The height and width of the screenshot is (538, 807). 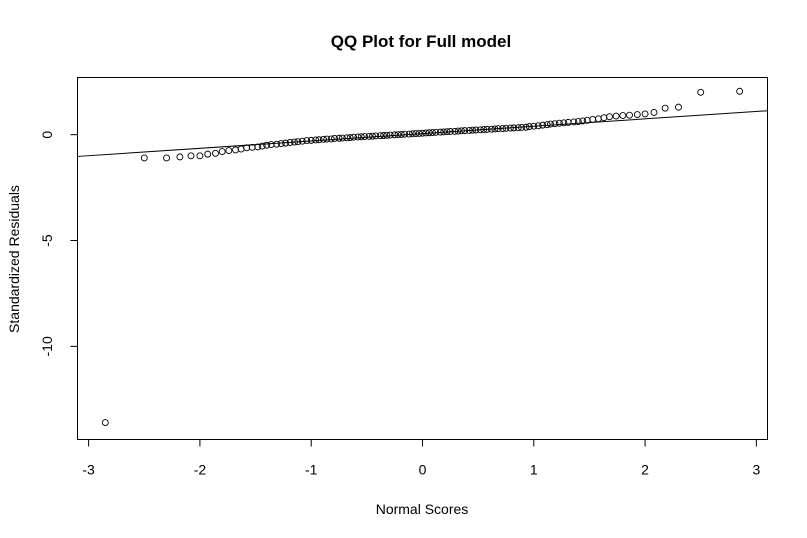 I want to click on x-axis-label: Normal Scores, so click(x=422, y=509).